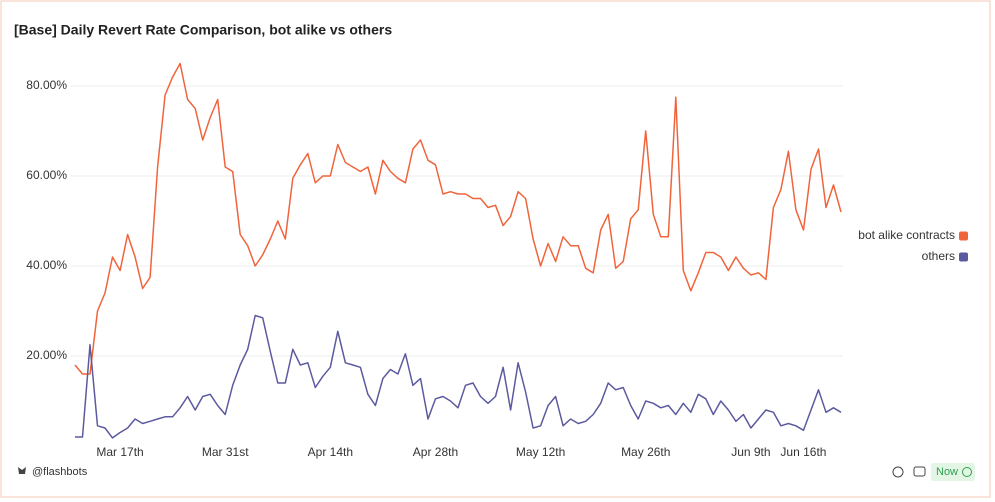 The height and width of the screenshot is (502, 995). Describe the element at coordinates (906, 235) in the screenshot. I see `legend-label: bot alike contracts` at that location.